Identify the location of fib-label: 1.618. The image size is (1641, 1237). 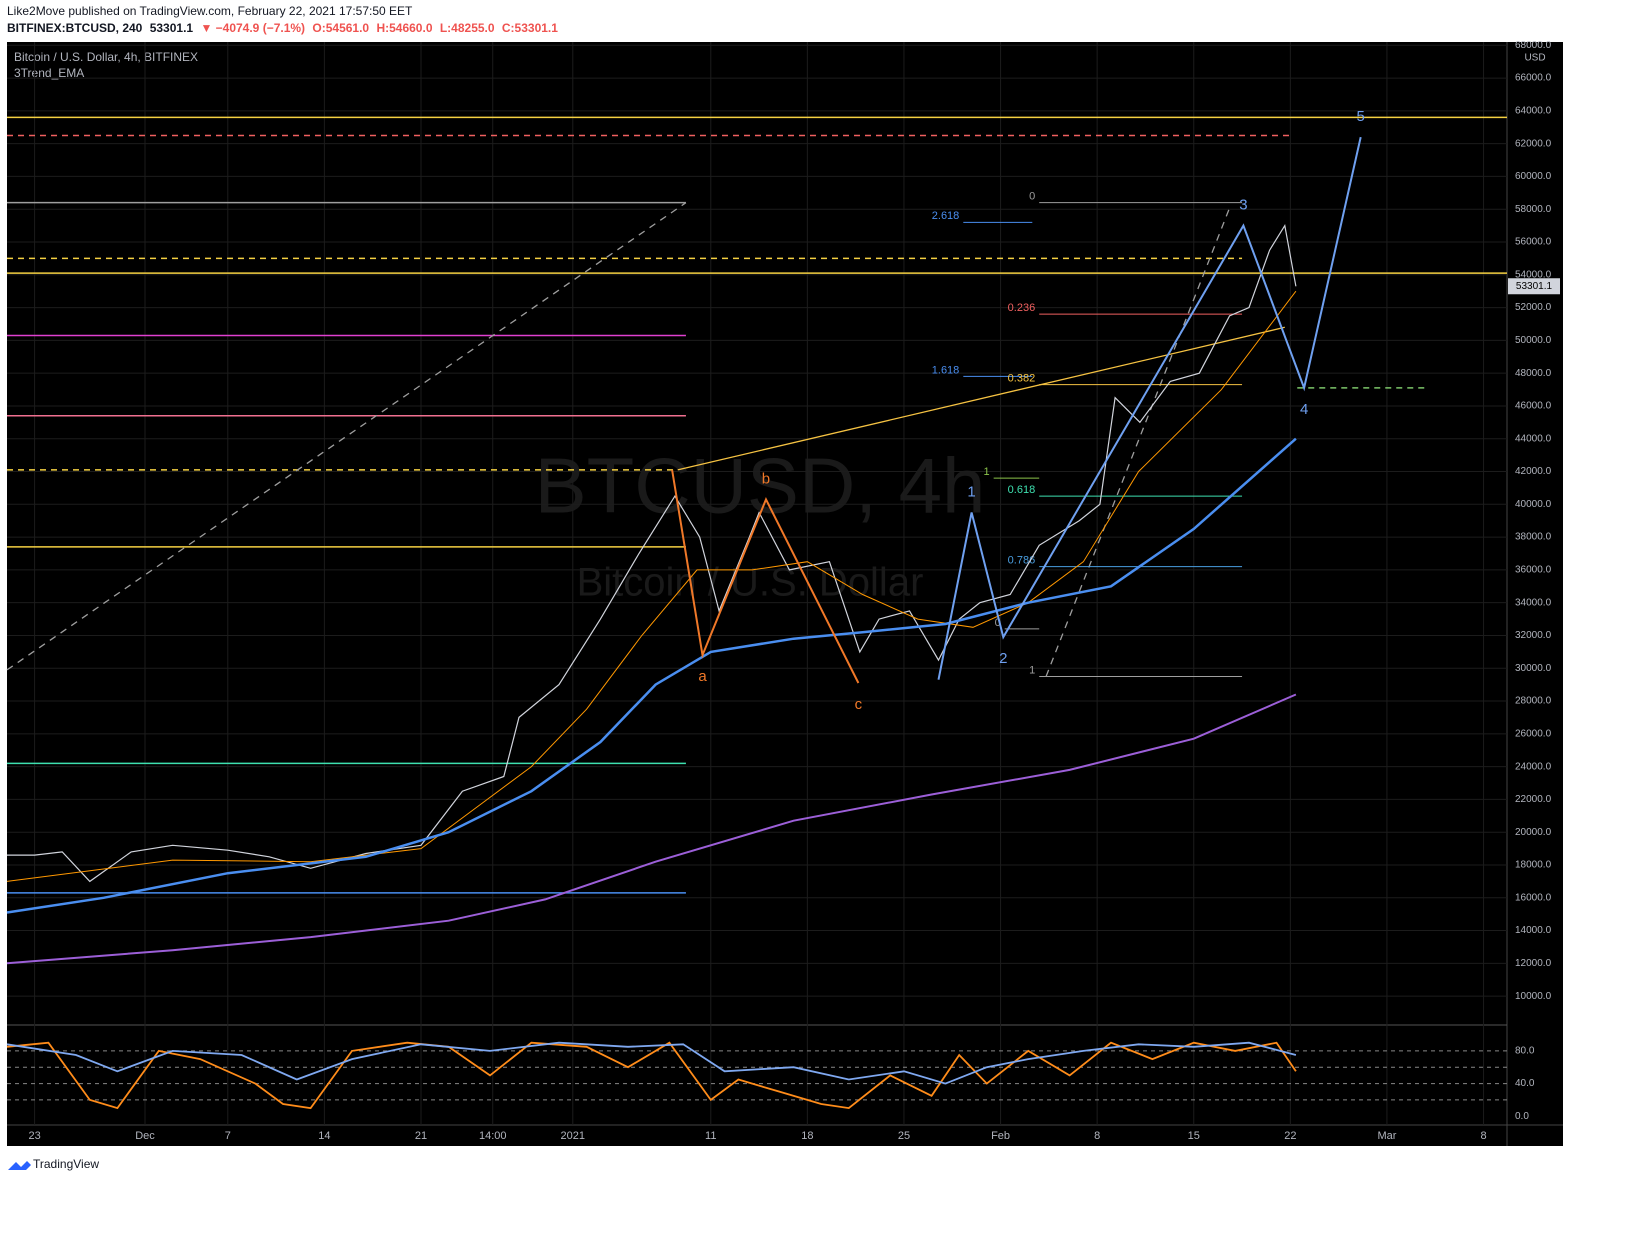
(946, 370).